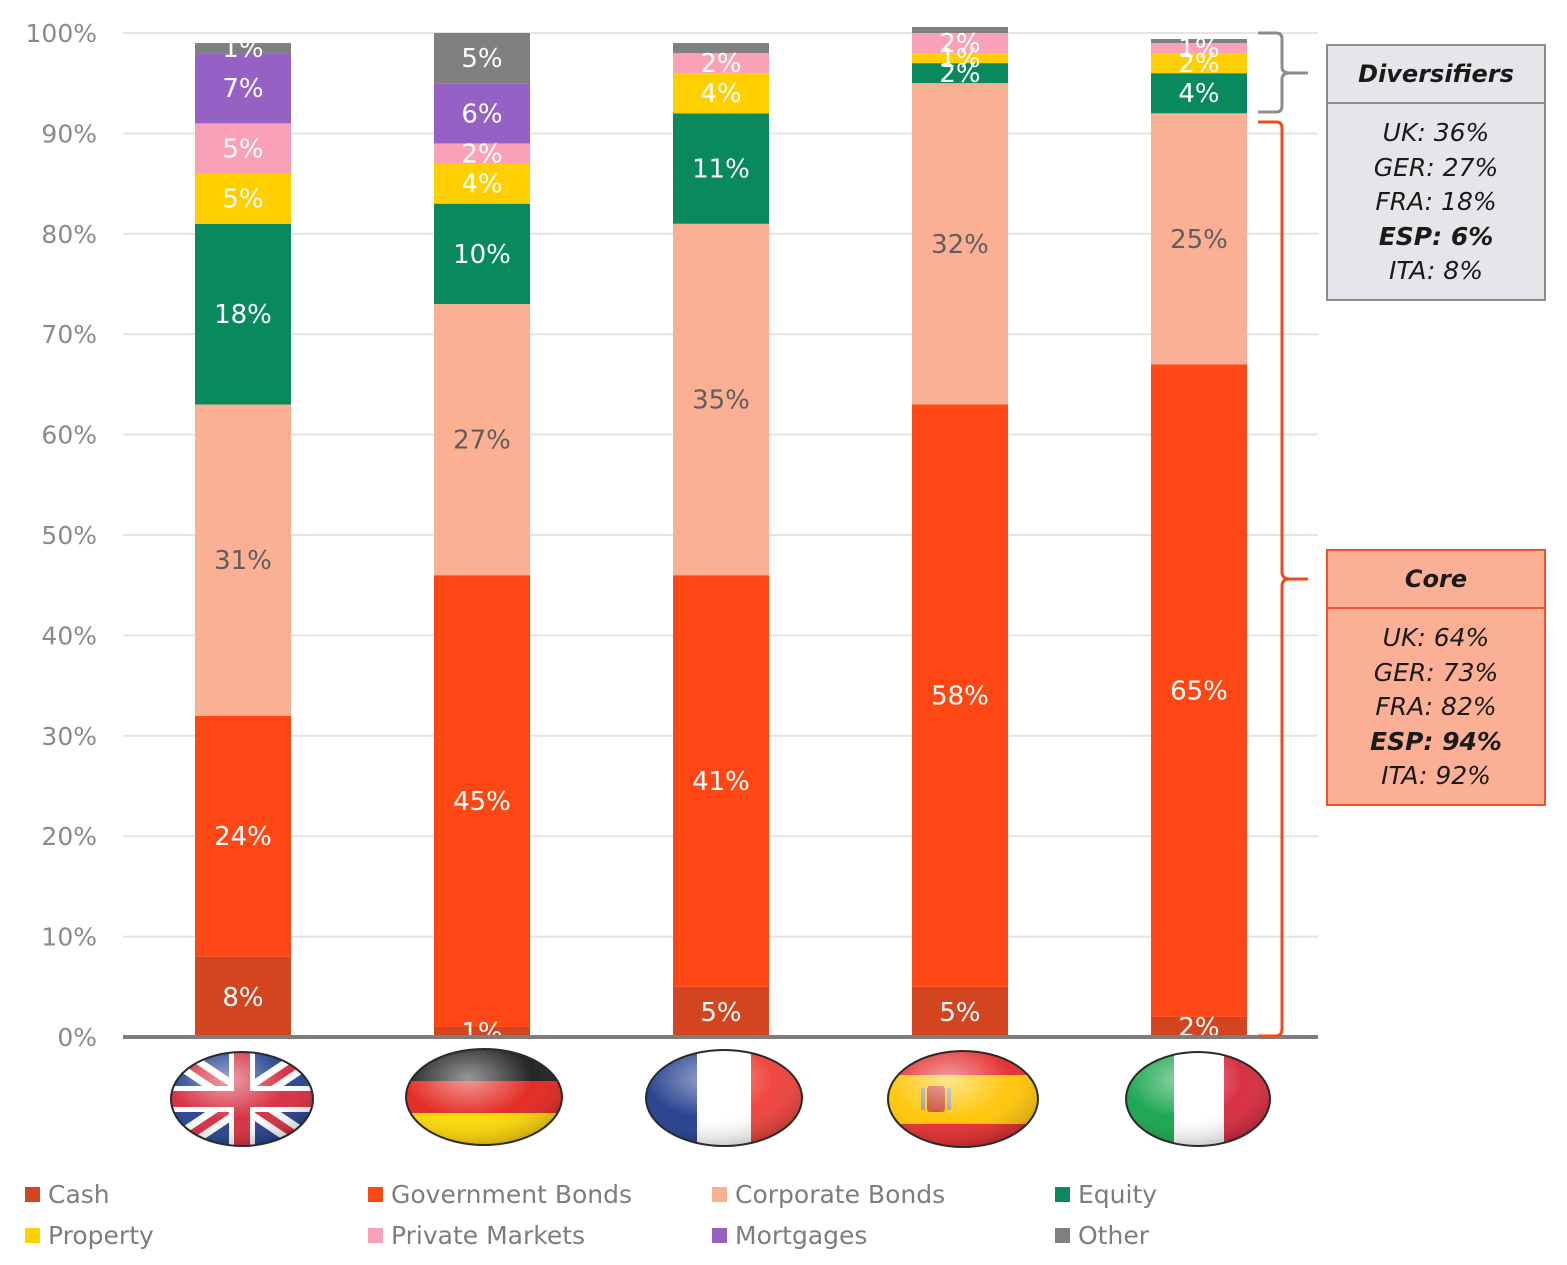 Image resolution: width=1567 pixels, height=1265 pixels. I want to click on legend-item-equity: Equity, so click(1106, 1194).